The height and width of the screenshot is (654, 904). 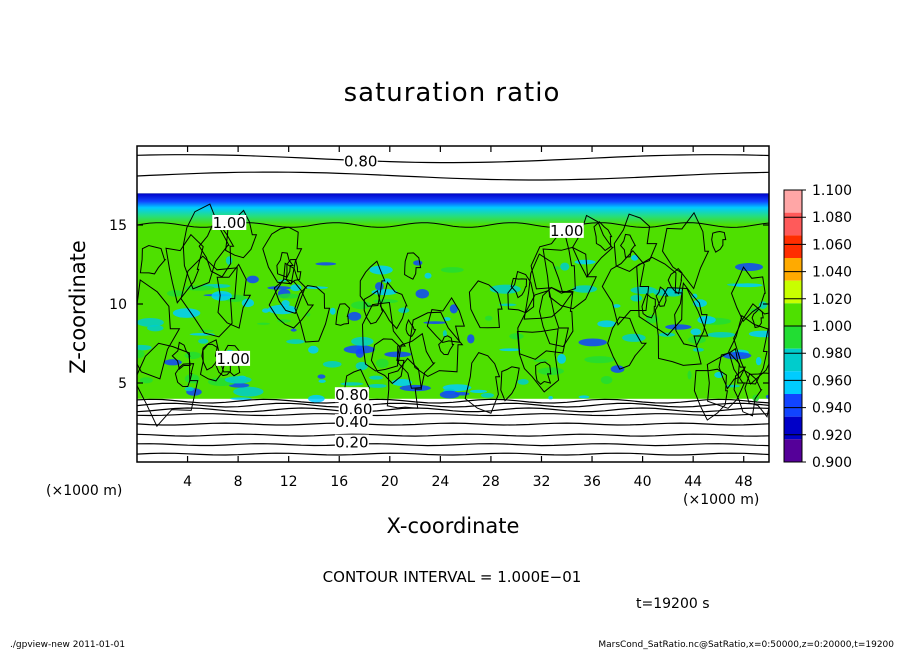 What do you see at coordinates (238, 482) in the screenshot?
I see `x-tick-label: 8` at bounding box center [238, 482].